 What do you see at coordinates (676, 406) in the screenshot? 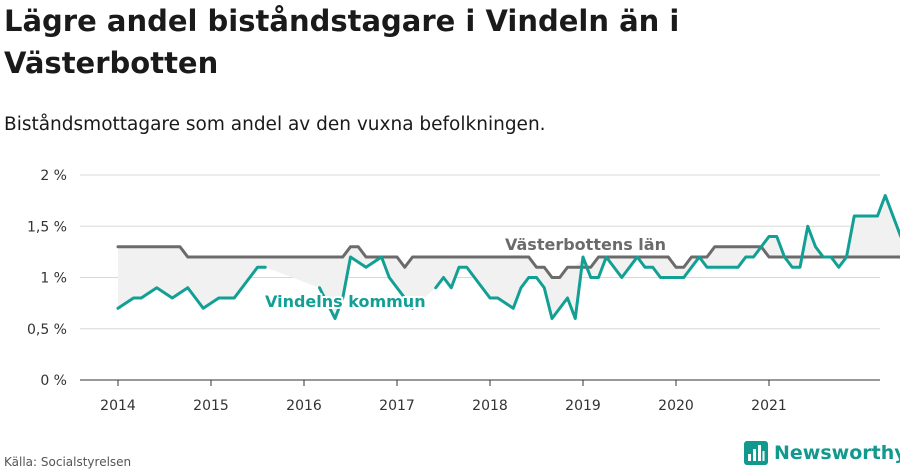
I see `x-tick-label: 2020` at bounding box center [676, 406].